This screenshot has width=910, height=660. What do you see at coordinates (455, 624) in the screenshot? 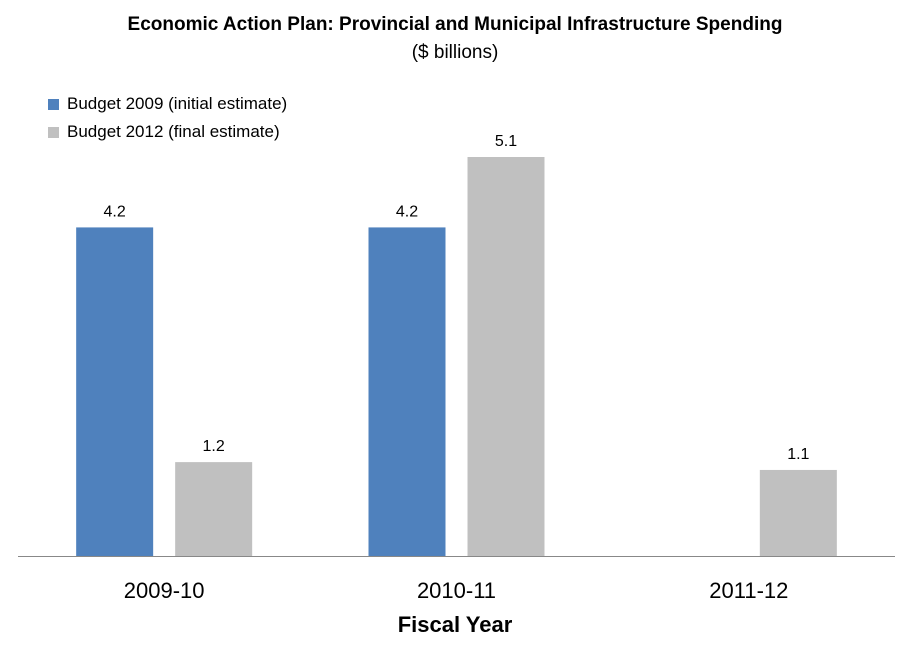
I see `x-axis-title: Fiscal Year` at bounding box center [455, 624].